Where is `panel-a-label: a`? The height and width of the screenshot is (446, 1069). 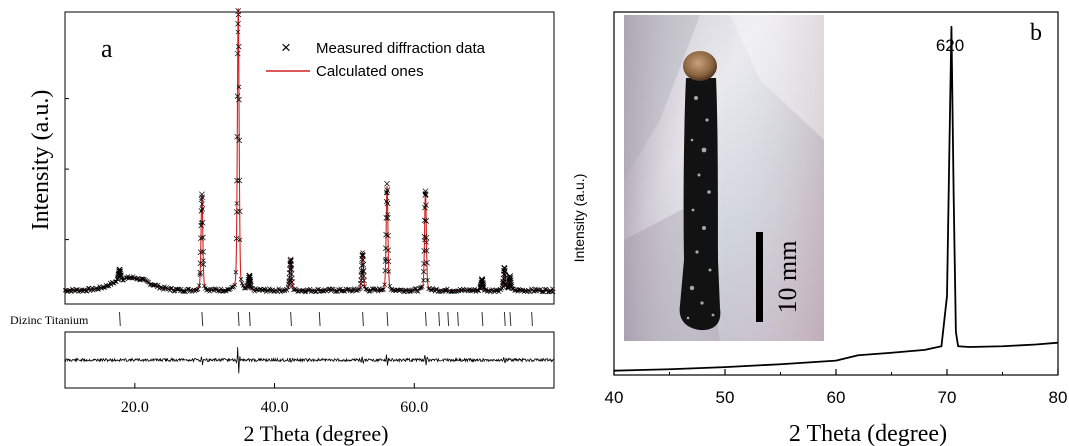
panel-a-label: a is located at coordinates (107, 48).